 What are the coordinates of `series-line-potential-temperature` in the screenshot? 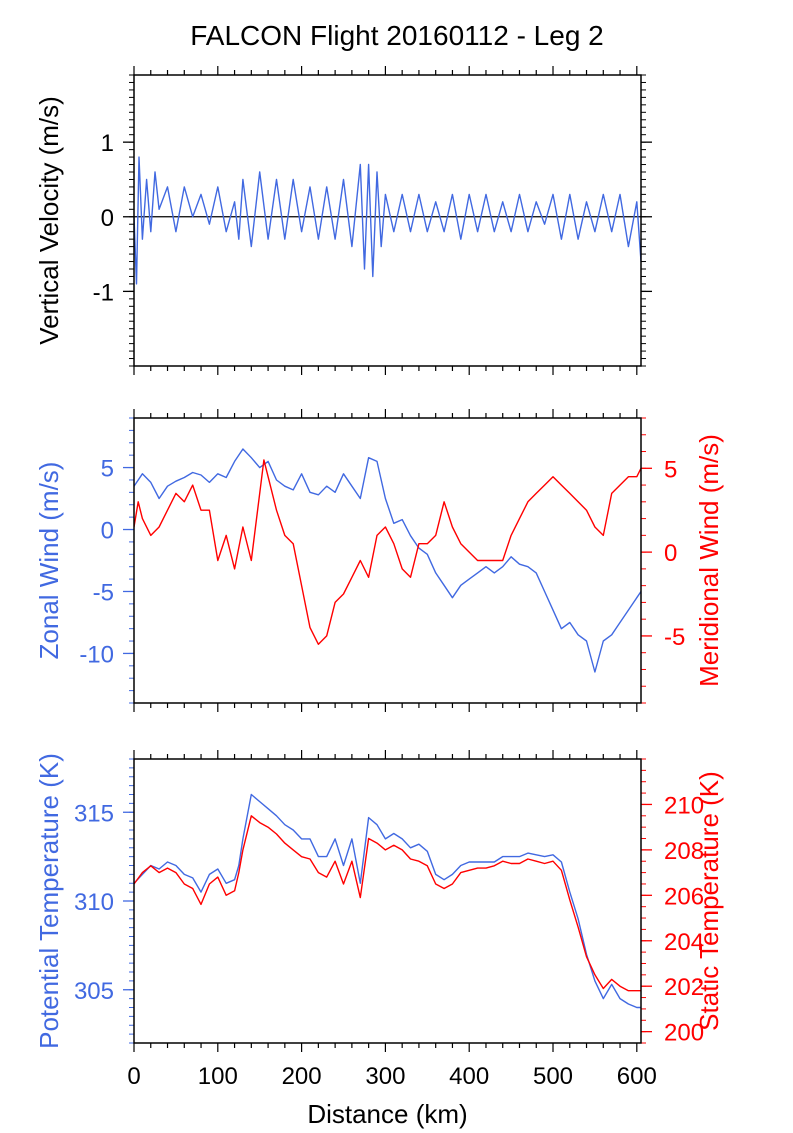 It's located at (387, 901).